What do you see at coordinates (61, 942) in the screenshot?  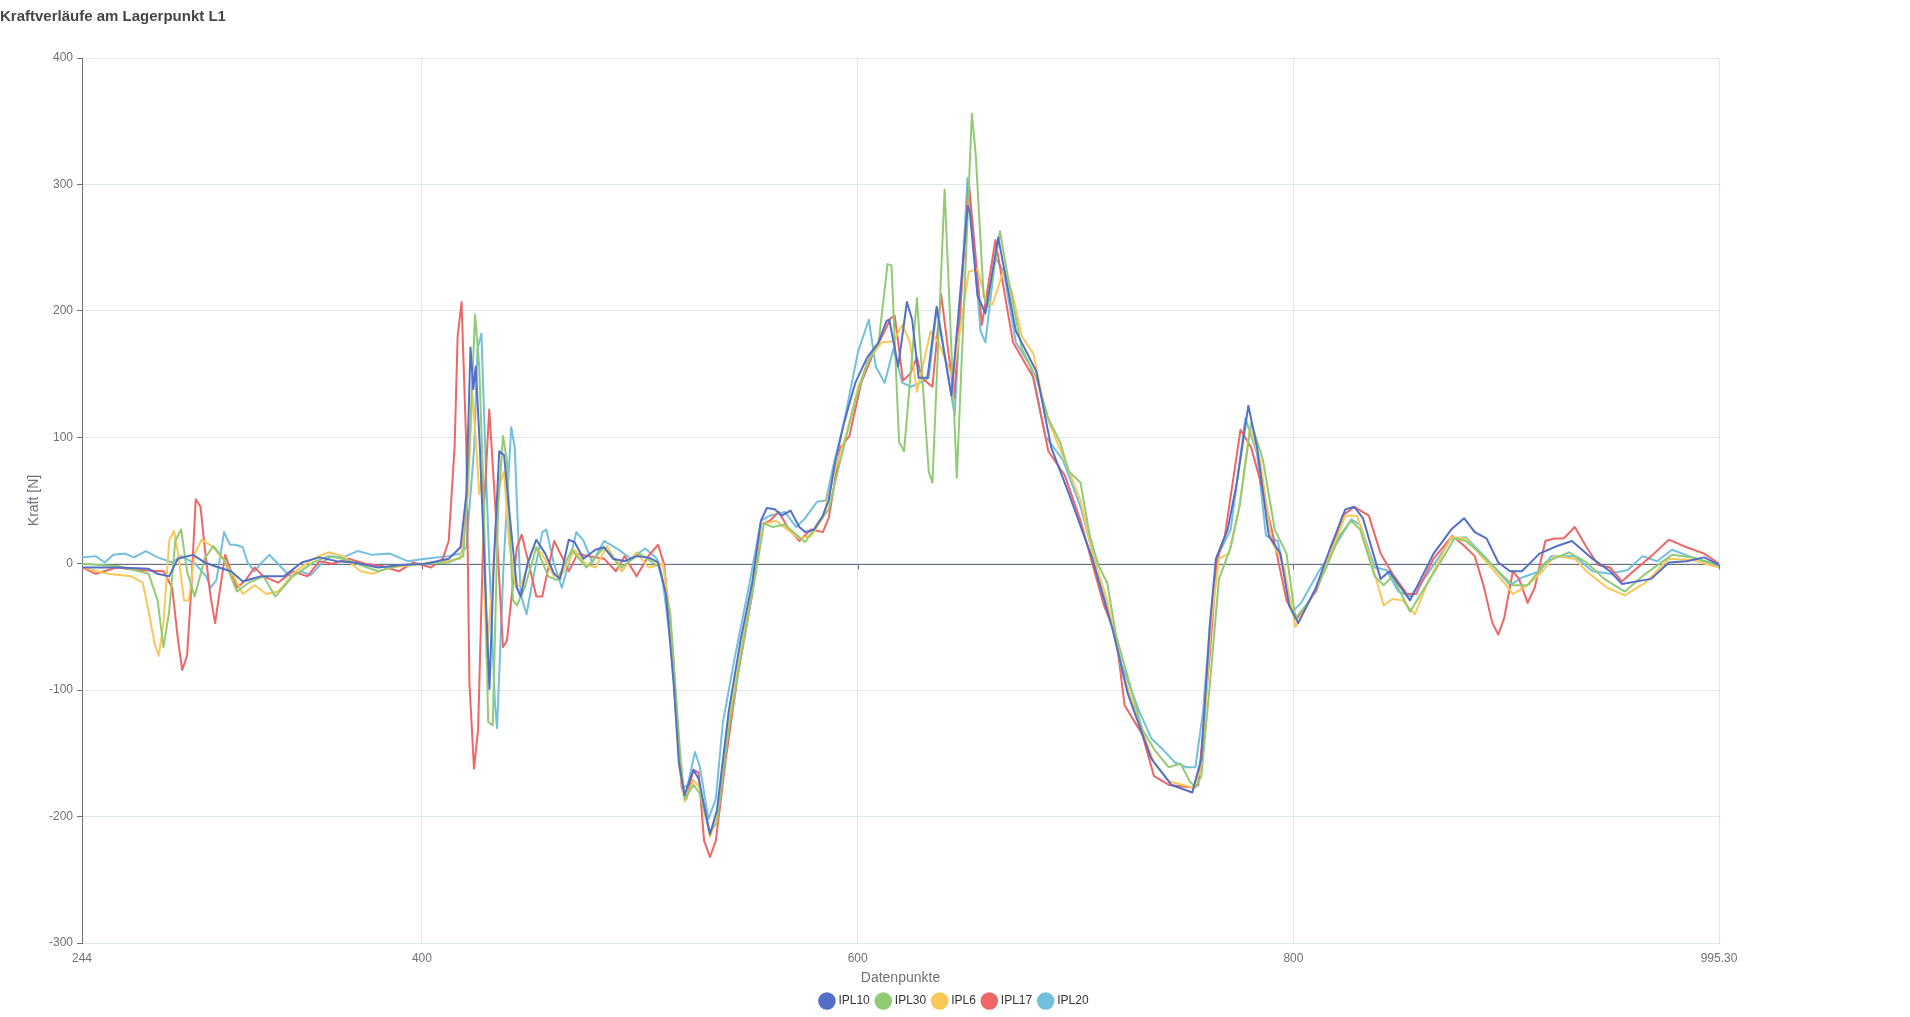 I see `y-tick-label: -300` at bounding box center [61, 942].